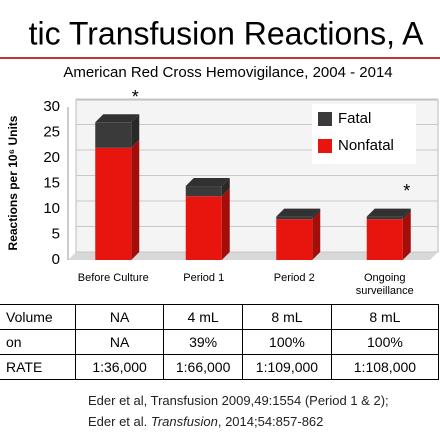 The height and width of the screenshot is (440, 440). What do you see at coordinates (38, 342) in the screenshot?
I see `table-cell: on` at bounding box center [38, 342].